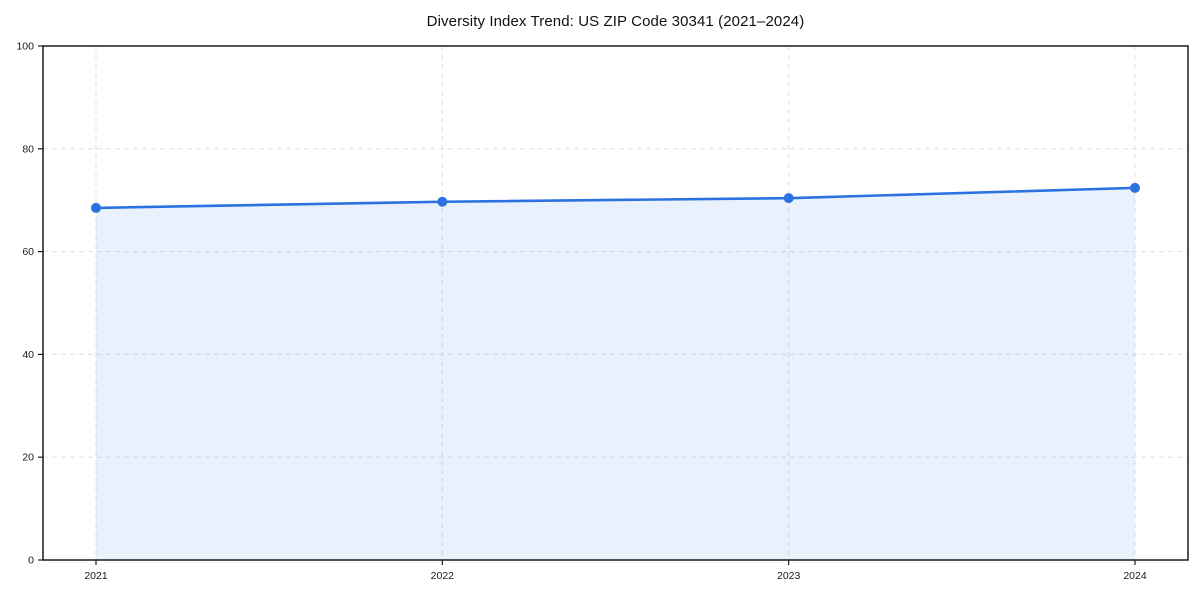 Image resolution: width=1200 pixels, height=600 pixels. Describe the element at coordinates (1135, 576) in the screenshot. I see `x-tick-label: 2024` at that location.